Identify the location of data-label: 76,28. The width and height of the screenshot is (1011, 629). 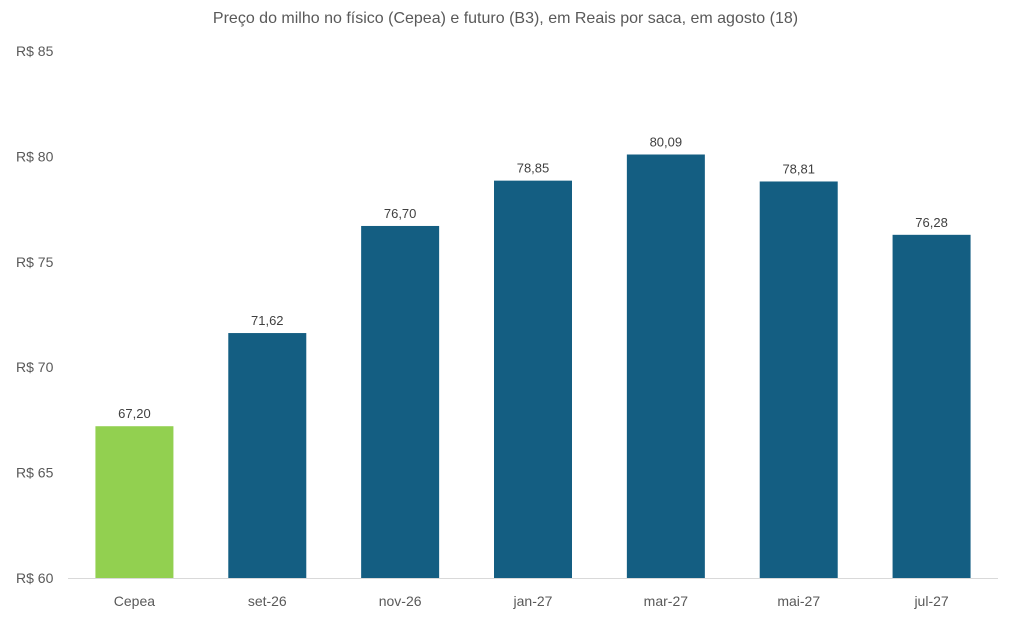
(931, 222).